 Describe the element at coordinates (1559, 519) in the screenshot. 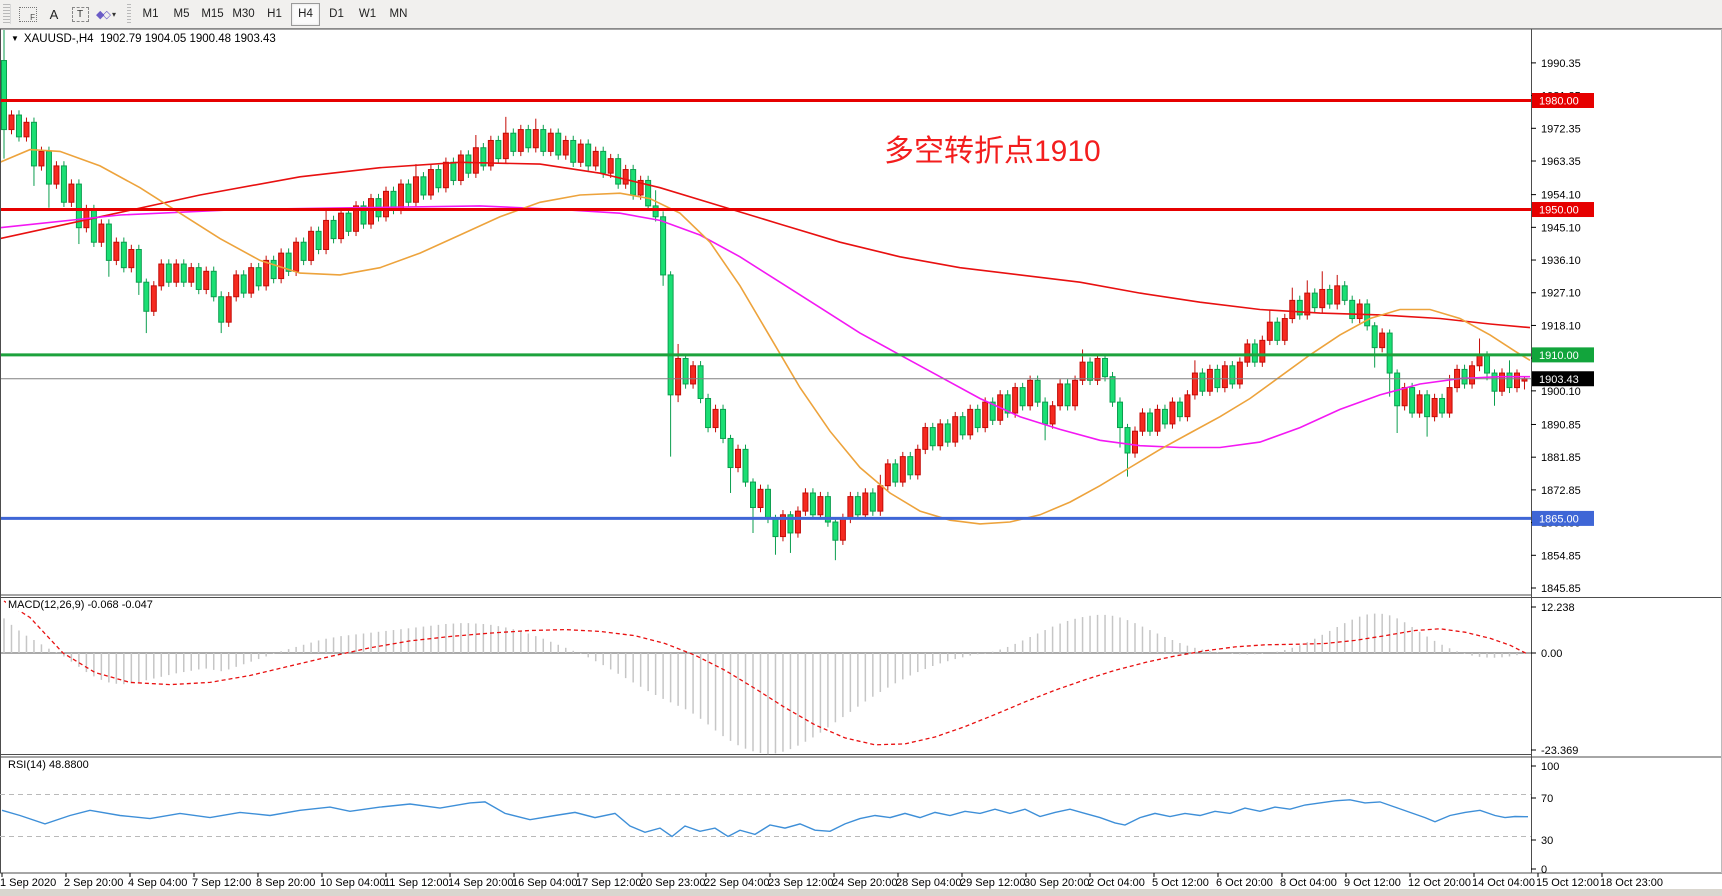

I see `price-badge-text: 1865.00` at that location.